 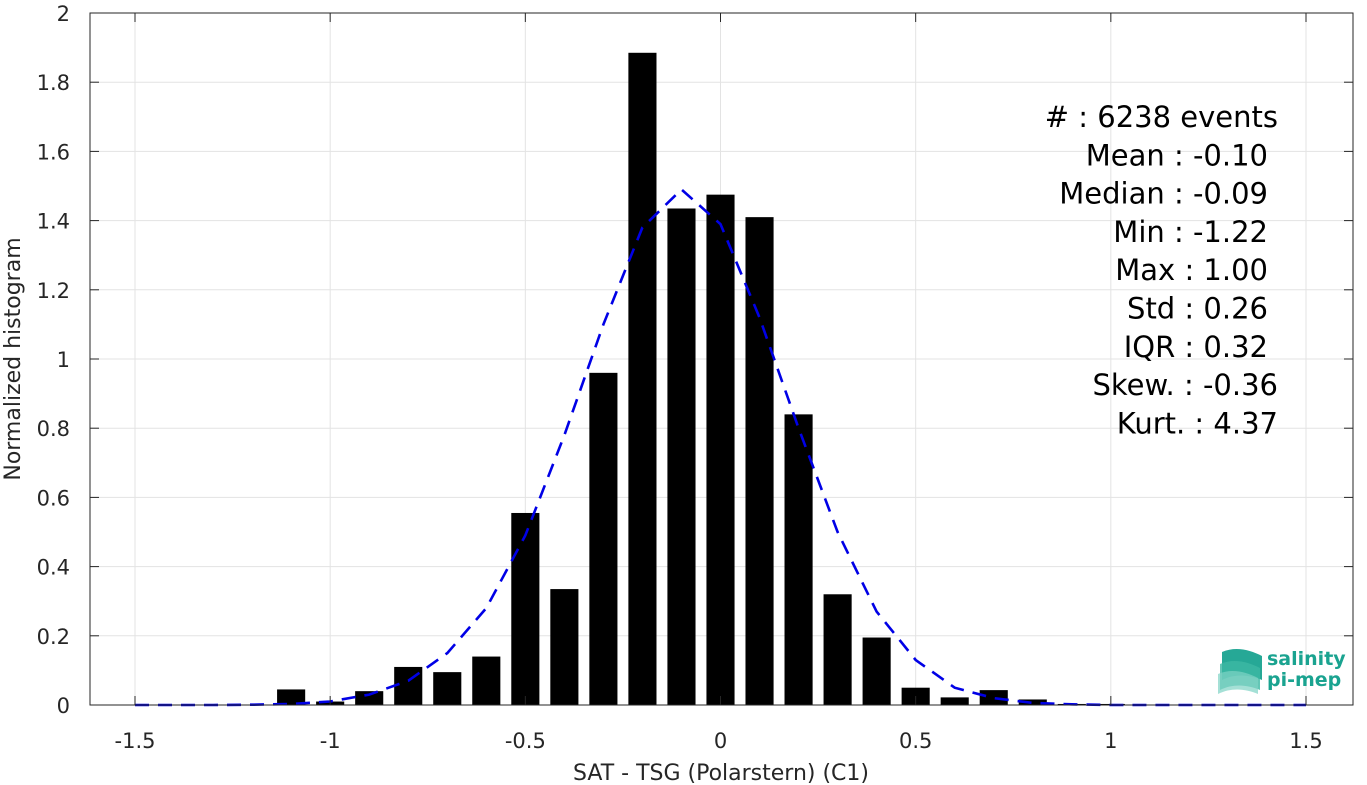 What do you see at coordinates (1305, 741) in the screenshot?
I see `x-tick-label: 1.5` at bounding box center [1305, 741].